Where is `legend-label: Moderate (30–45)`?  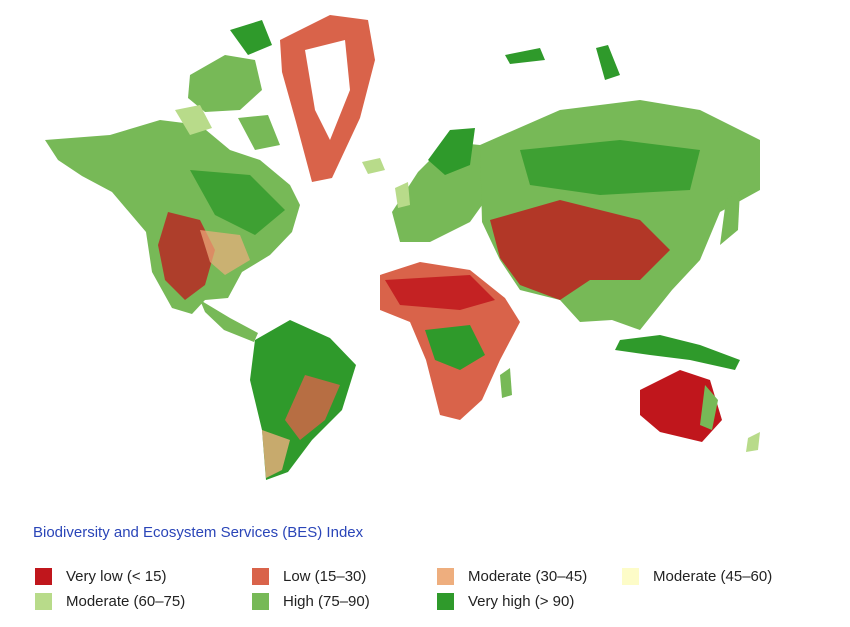 legend-label: Moderate (30–45) is located at coordinates (527, 576).